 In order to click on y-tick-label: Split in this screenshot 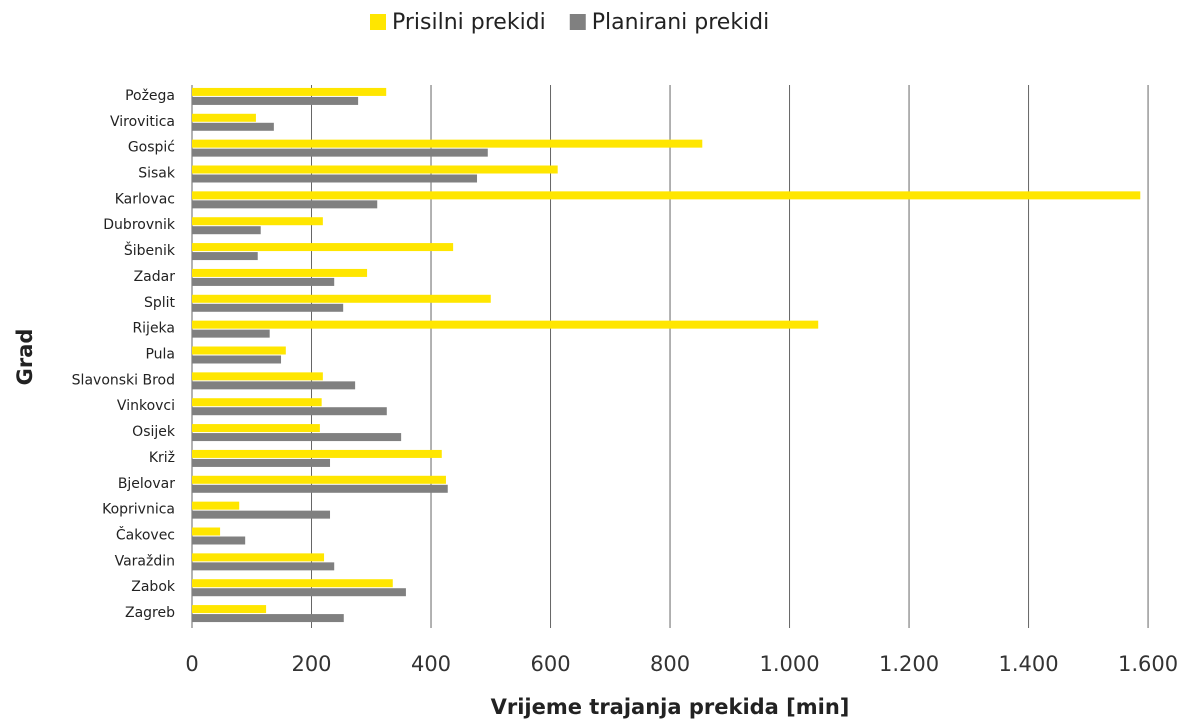, I will do `click(160, 303)`.